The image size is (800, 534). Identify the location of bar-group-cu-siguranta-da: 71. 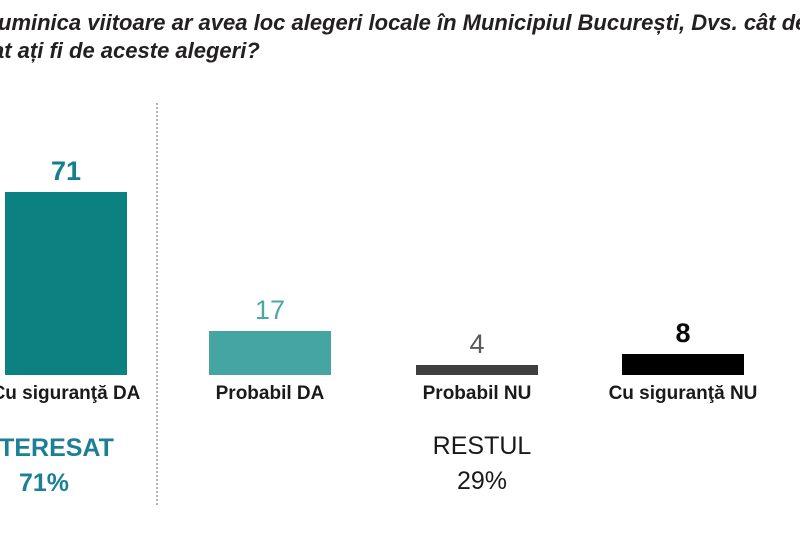
(75, 266).